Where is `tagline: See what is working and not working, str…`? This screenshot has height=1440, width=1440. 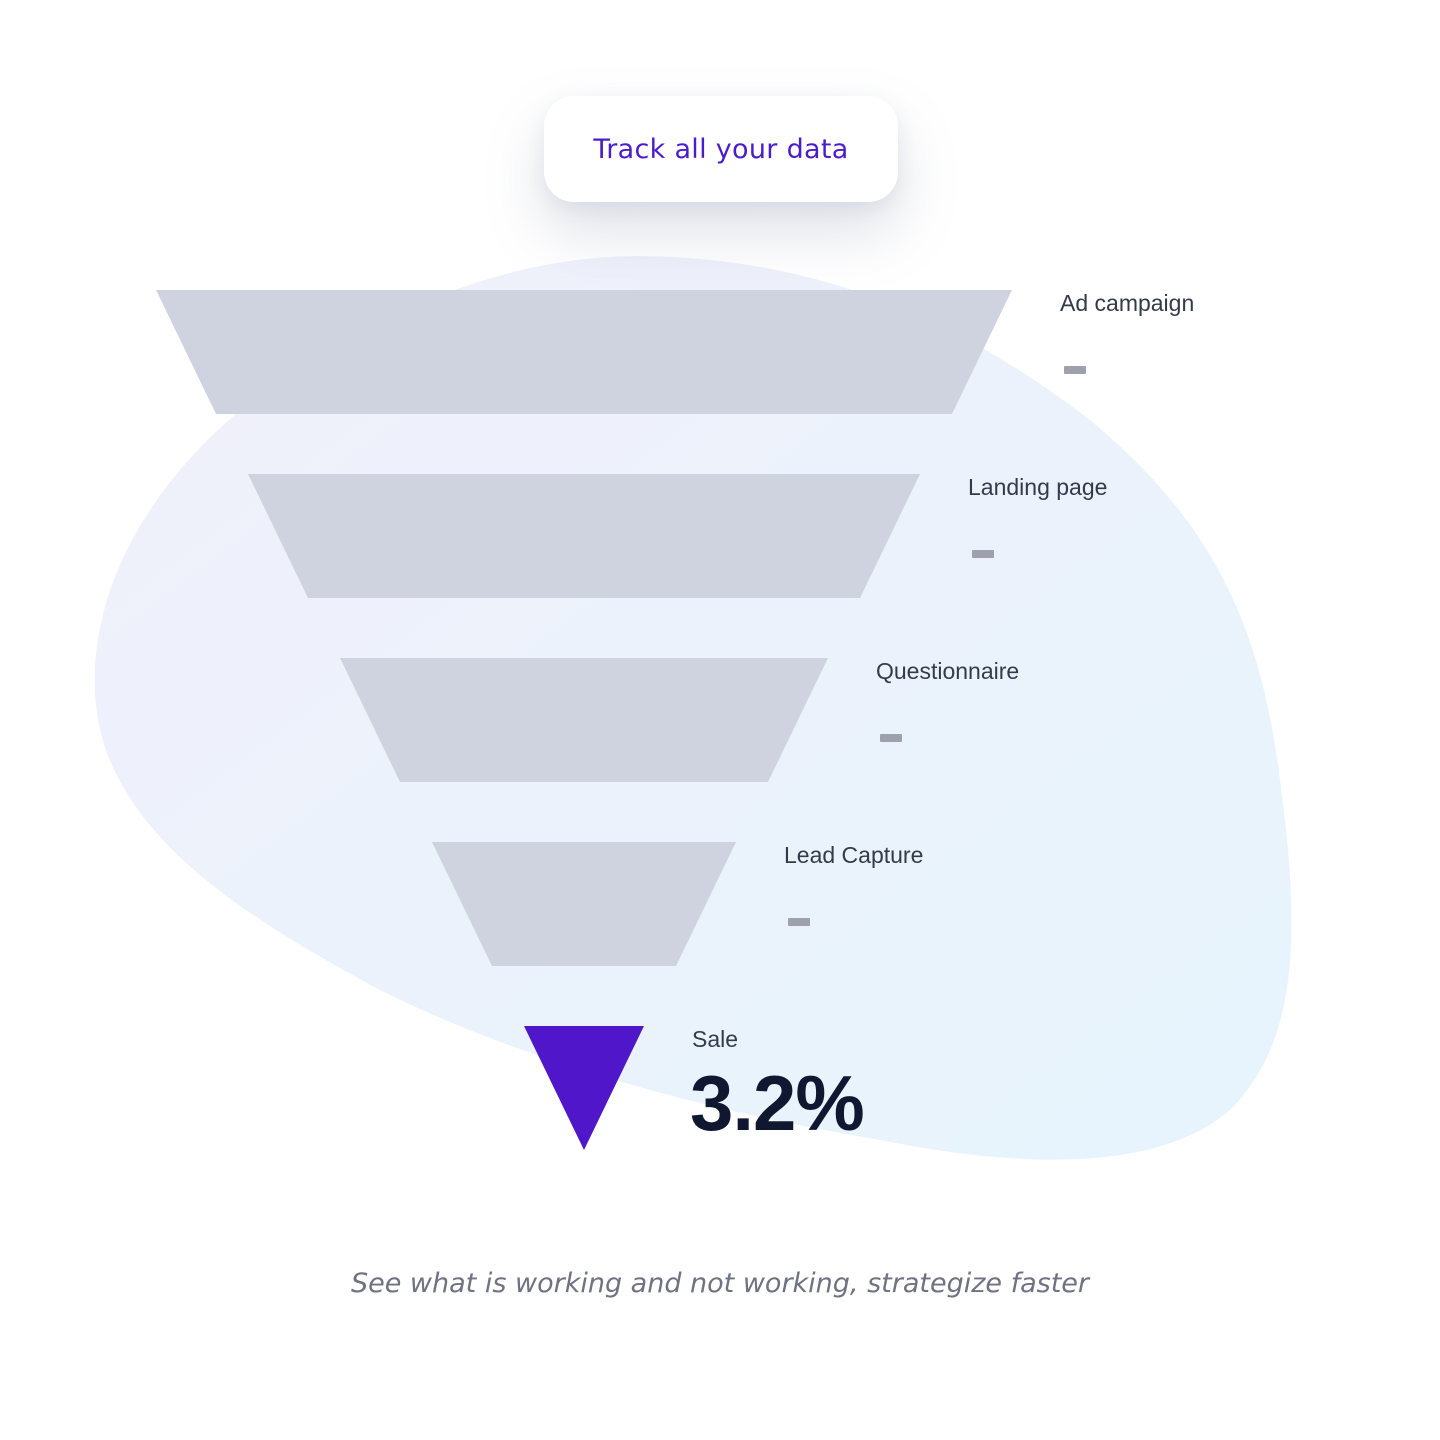
tagline: See what is working and not working, str… is located at coordinates (720, 1283).